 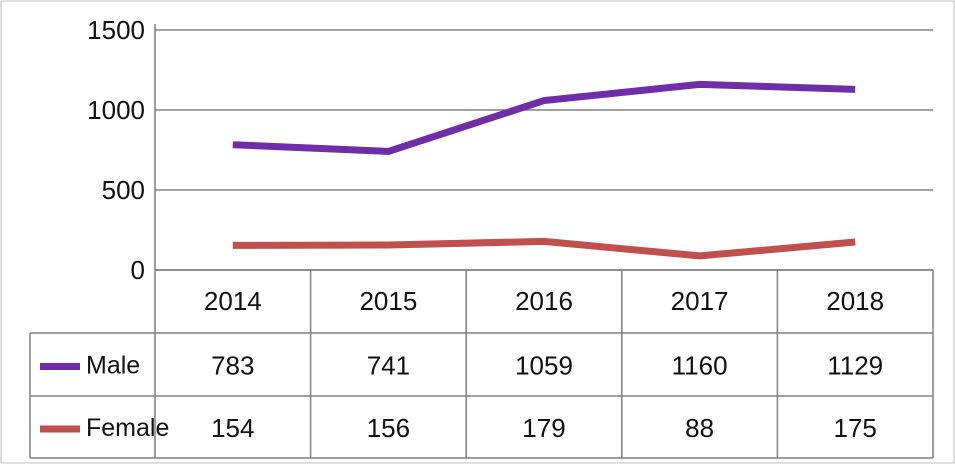 What do you see at coordinates (700, 366) in the screenshot?
I see `data-label-male-2017: 1160` at bounding box center [700, 366].